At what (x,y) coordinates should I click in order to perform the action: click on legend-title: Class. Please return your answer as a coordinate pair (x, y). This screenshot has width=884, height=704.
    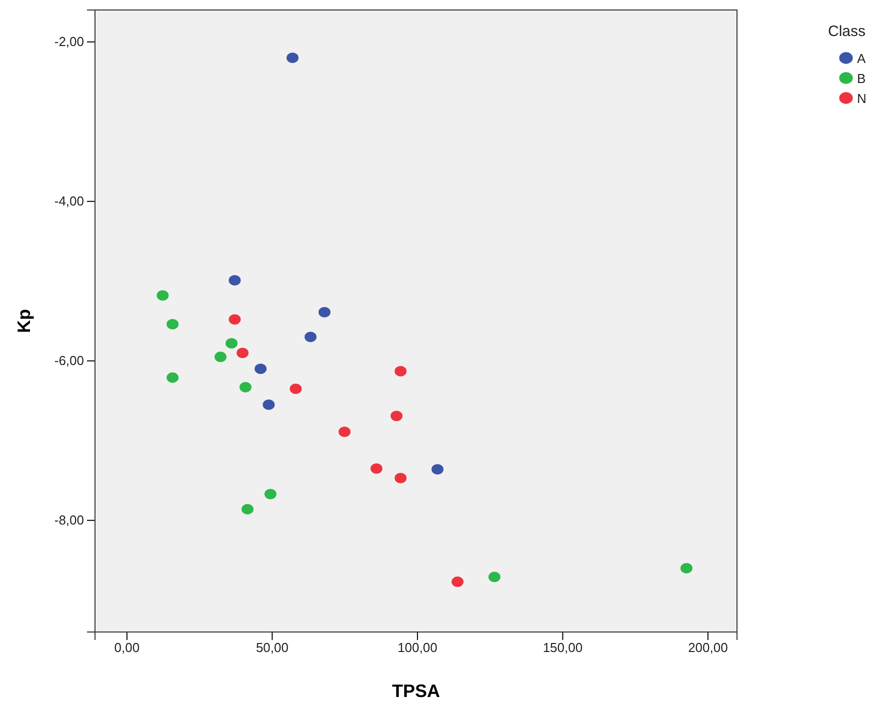
    Looking at the image, I should click on (847, 31).